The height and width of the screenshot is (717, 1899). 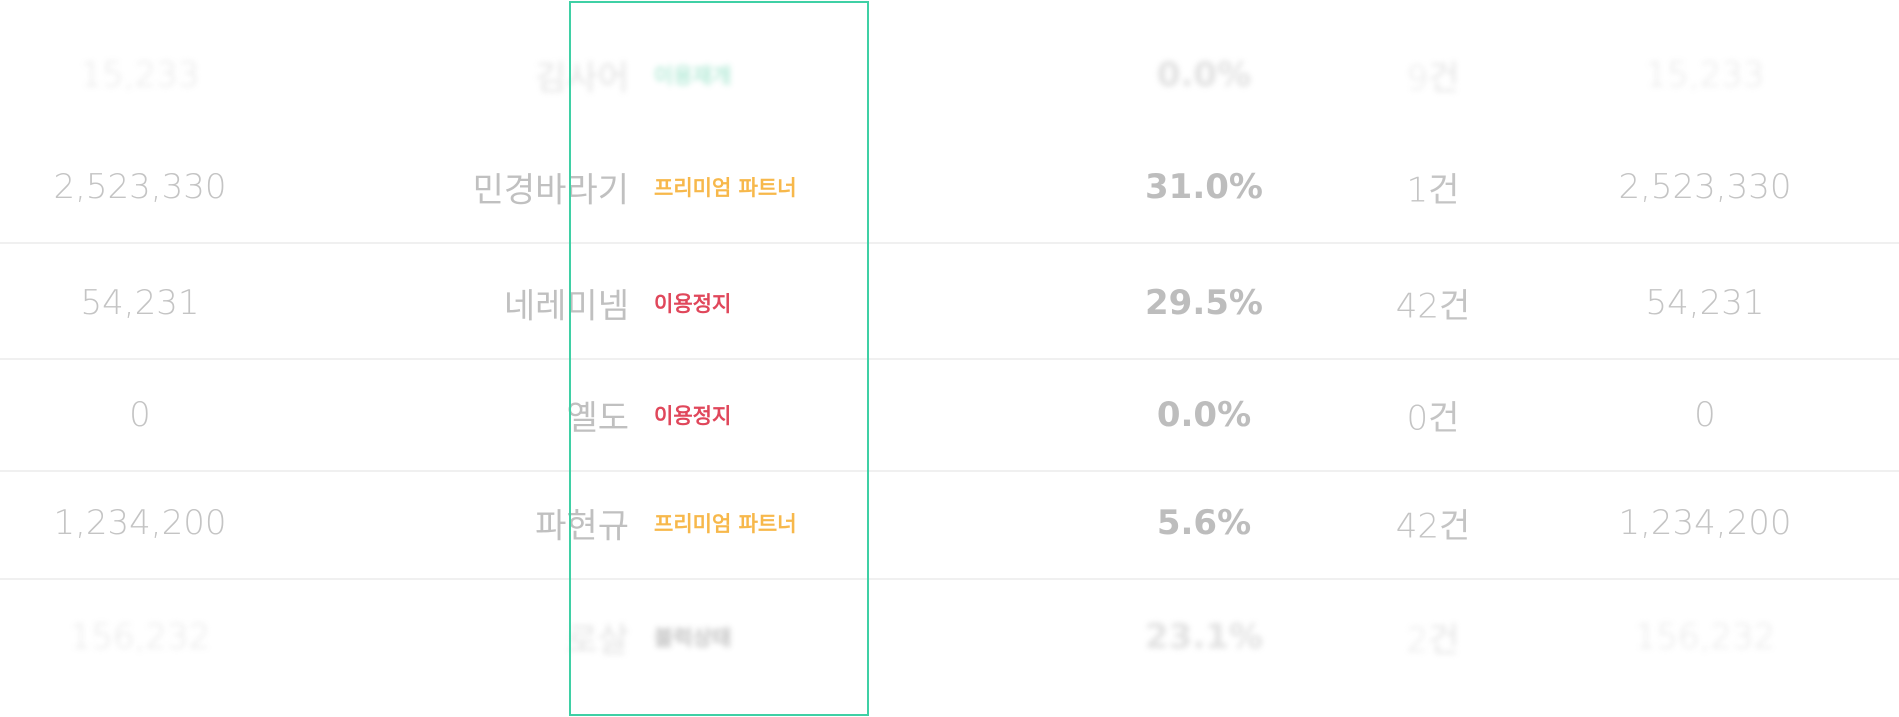 What do you see at coordinates (1705, 415) in the screenshot?
I see `total: 0` at bounding box center [1705, 415].